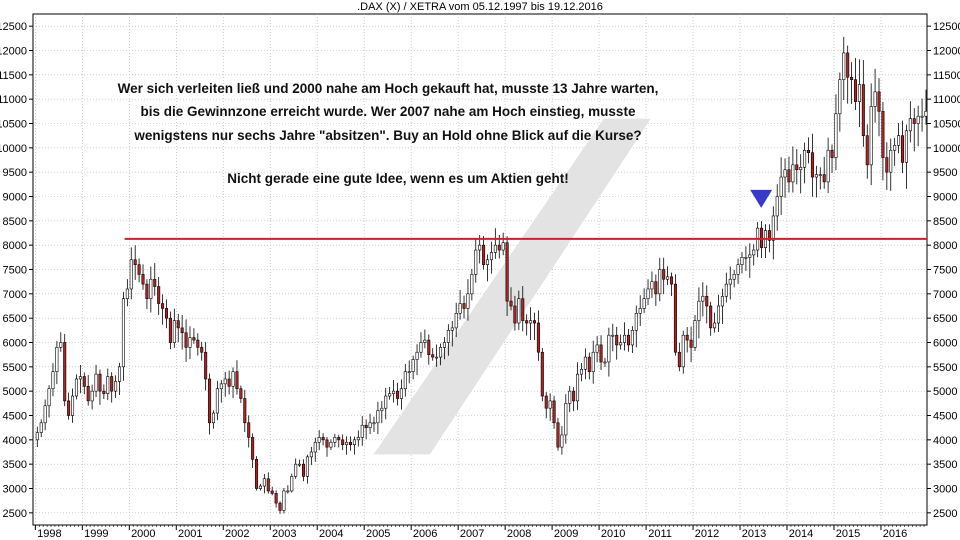 The image size is (960, 540). I want to click on x-tick-label: 2013, so click(754, 534).